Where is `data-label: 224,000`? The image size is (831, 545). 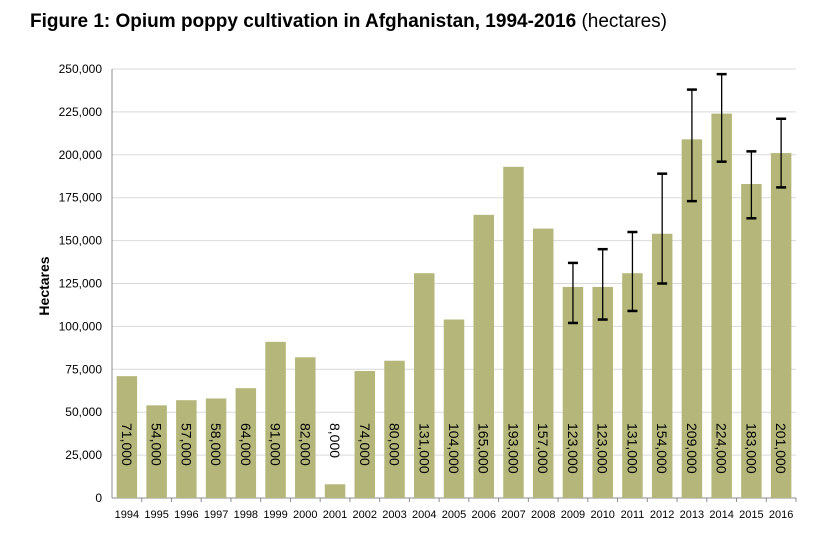
data-label: 224,000 is located at coordinates (722, 448).